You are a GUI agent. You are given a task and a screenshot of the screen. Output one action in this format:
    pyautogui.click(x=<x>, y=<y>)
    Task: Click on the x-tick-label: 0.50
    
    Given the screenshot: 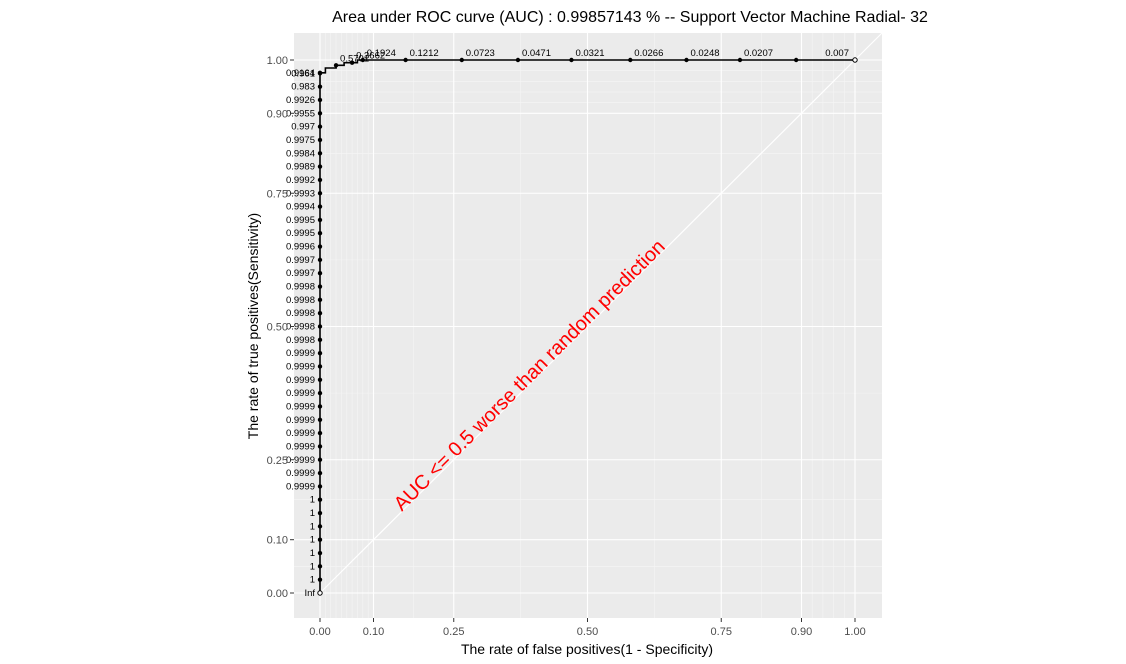 What is the action you would take?
    pyautogui.click(x=587, y=632)
    